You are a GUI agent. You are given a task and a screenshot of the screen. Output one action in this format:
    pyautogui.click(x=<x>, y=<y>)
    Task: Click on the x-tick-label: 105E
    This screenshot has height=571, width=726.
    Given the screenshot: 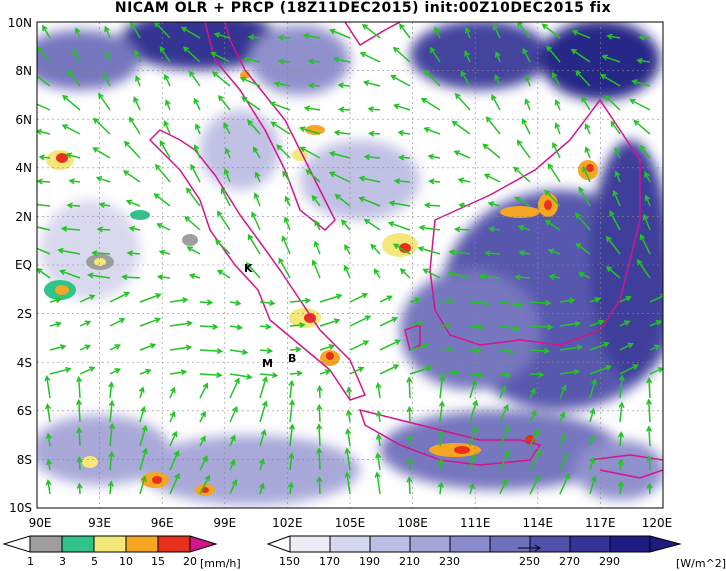 What is the action you would take?
    pyautogui.click(x=350, y=523)
    